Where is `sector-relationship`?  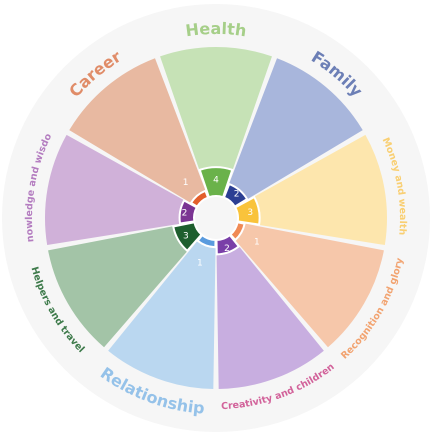
sector-relationship is located at coordinates (162, 312).